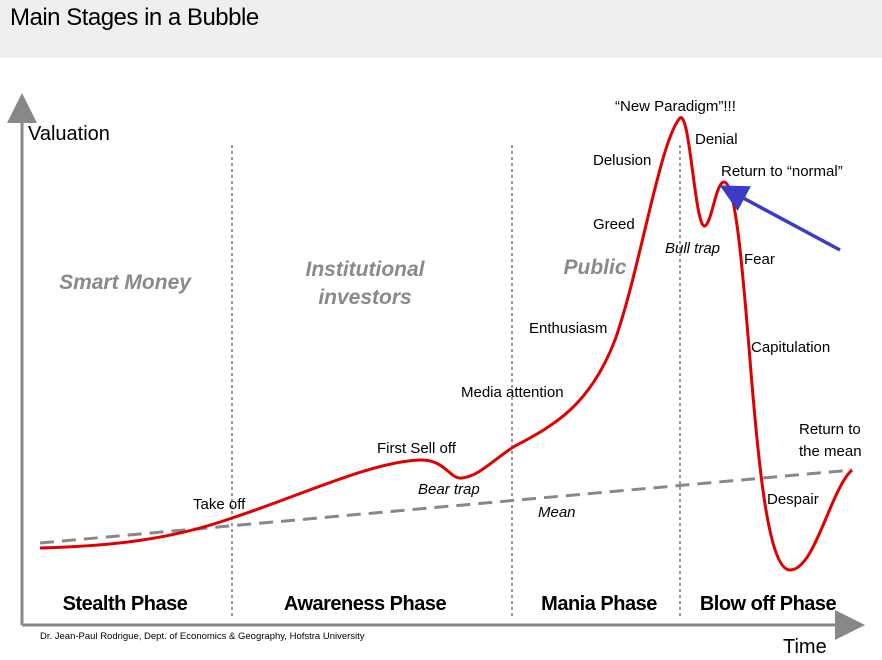 The image size is (882, 660). I want to click on header-bar, so click(441, 29).